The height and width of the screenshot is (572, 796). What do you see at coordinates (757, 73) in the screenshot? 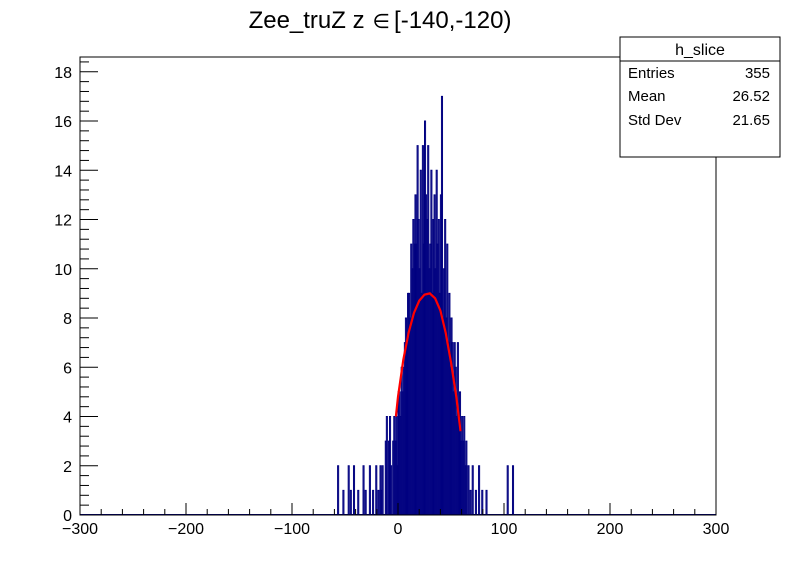
I see `stats-value-entries: 355` at bounding box center [757, 73].